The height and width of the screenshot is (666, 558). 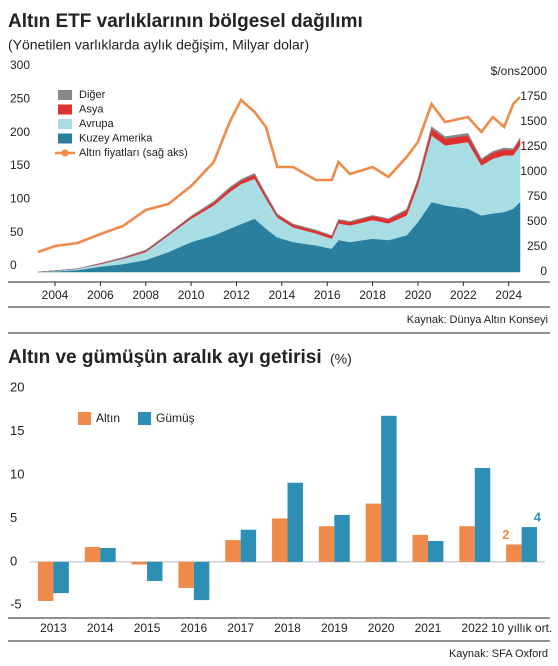 What do you see at coordinates (20, 99) in the screenshot?
I see `y-tick-label: 250` at bounding box center [20, 99].